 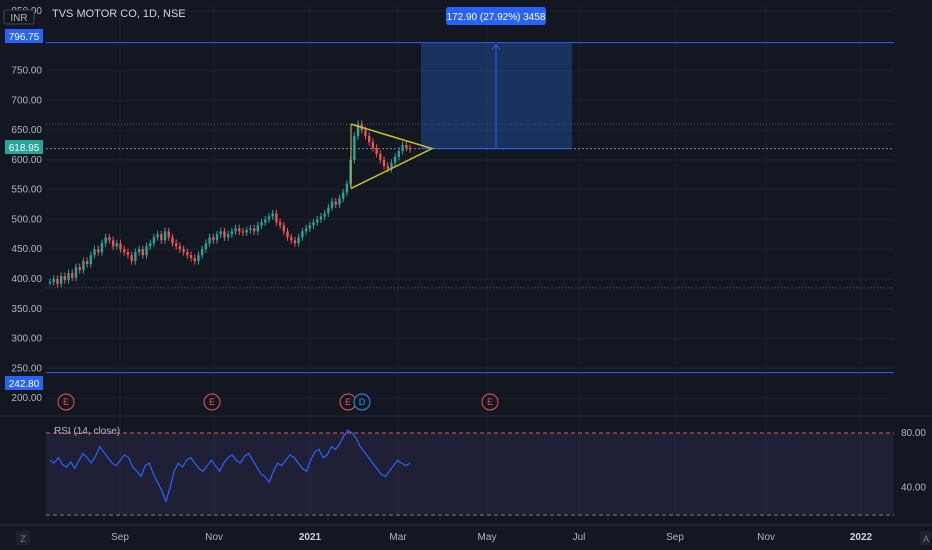 What do you see at coordinates (19, 17) in the screenshot?
I see `currency-badge` at bounding box center [19, 17].